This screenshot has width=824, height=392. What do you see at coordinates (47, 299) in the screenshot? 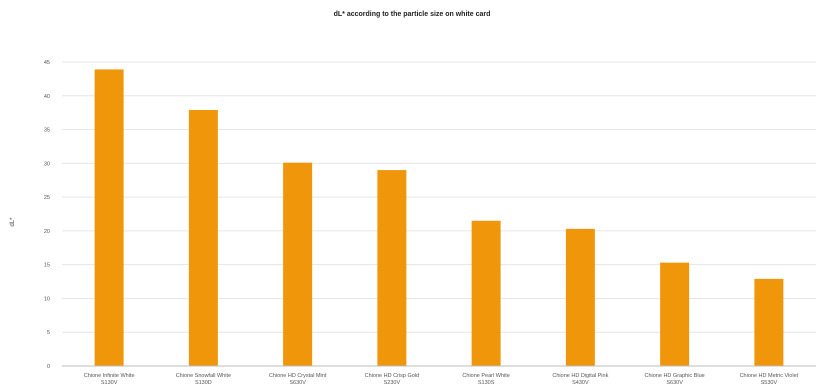
I see `y-tick-label: 10` at bounding box center [47, 299].